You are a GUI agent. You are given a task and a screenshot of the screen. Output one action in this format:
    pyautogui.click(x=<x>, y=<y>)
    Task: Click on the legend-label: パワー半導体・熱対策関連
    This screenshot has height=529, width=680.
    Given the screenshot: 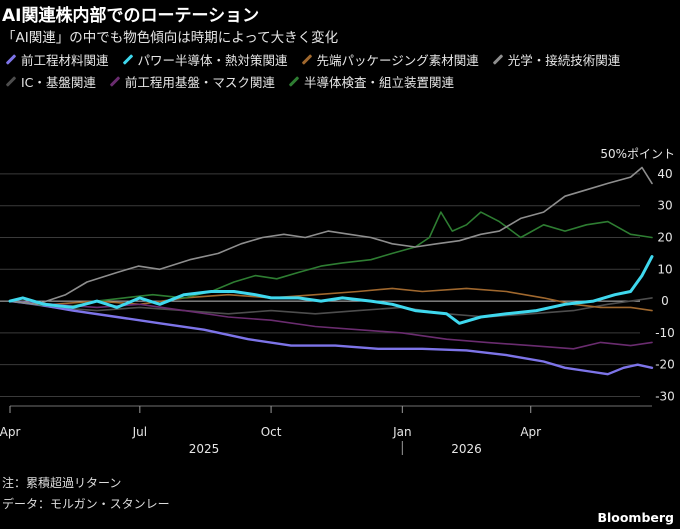 What is the action you would take?
    pyautogui.click(x=212, y=60)
    